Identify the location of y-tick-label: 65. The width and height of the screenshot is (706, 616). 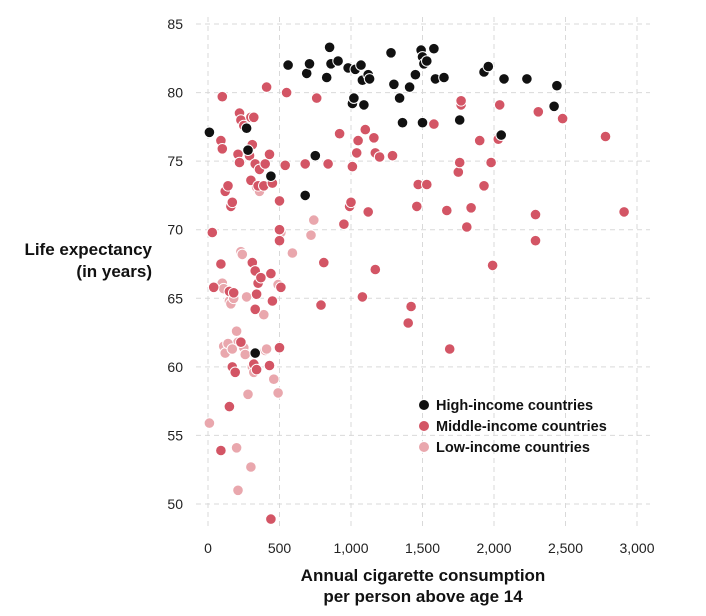
(175, 298).